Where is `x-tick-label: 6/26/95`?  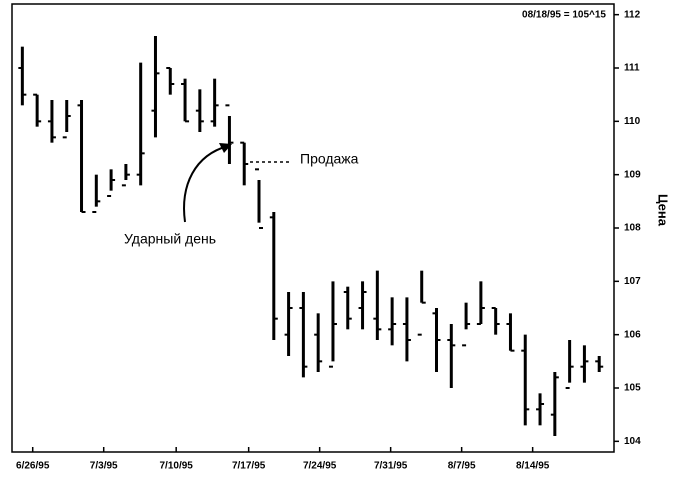 x-tick-label: 6/26/95 is located at coordinates (33, 466).